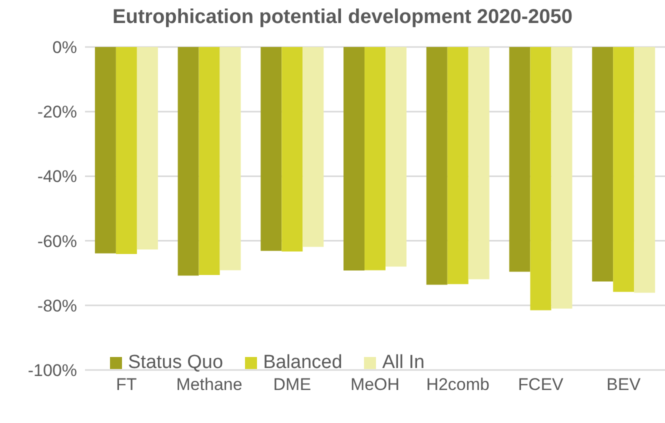 This screenshot has width=665, height=423. Describe the element at coordinates (342, 17) in the screenshot. I see `chart-title: Eutrophication potential development 2020-2050` at that location.